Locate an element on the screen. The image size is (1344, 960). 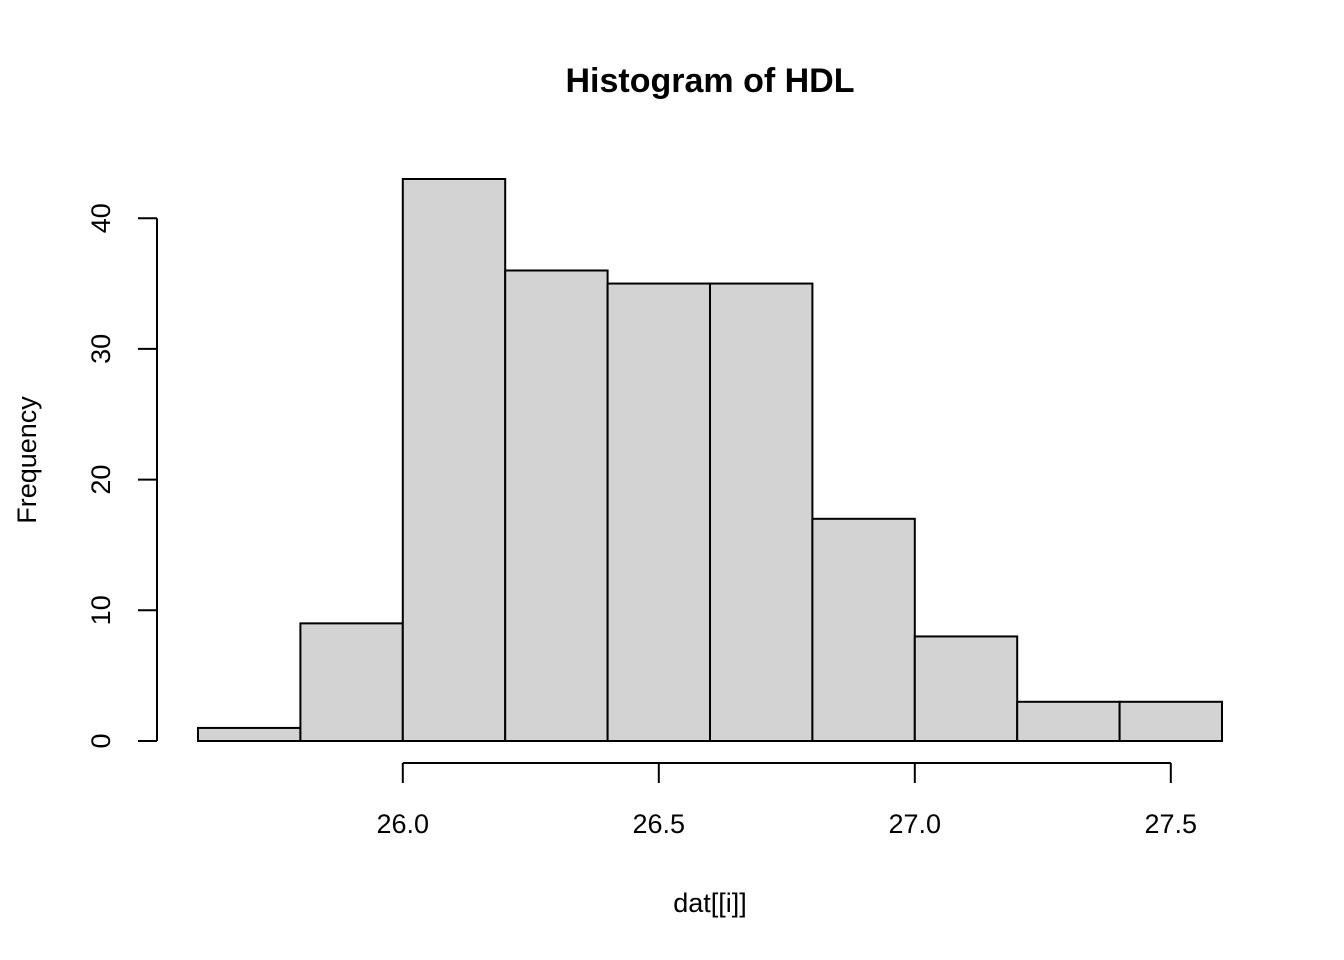
y-tick-label-5: 40 is located at coordinates (101, 218).